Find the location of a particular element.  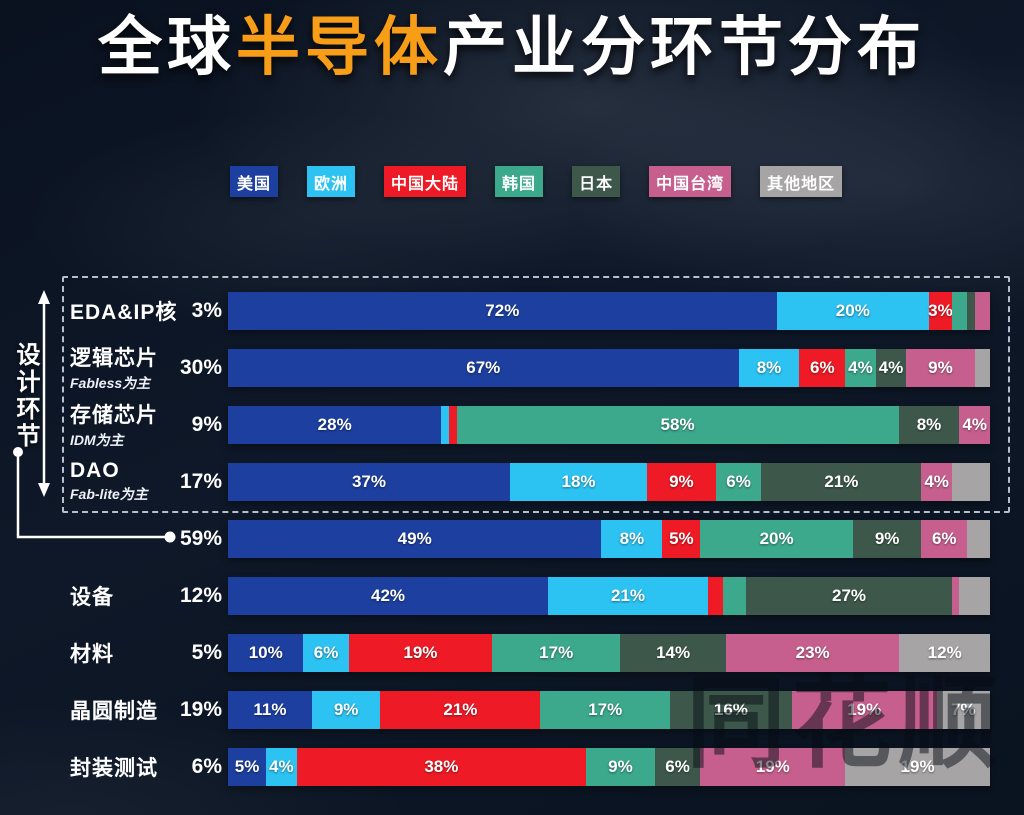

bar-segment-usa: 5% is located at coordinates (247, 766).